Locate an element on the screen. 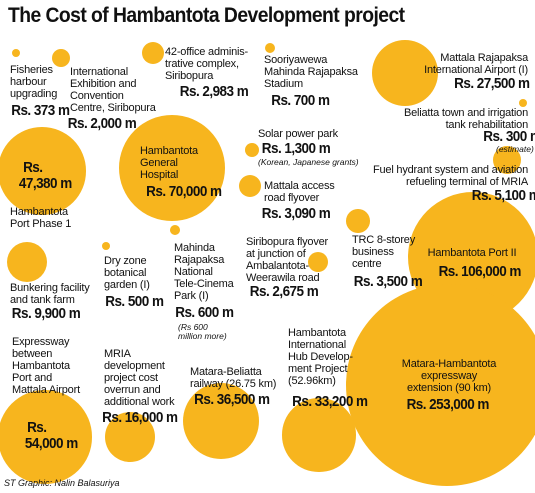 This screenshot has width=535, height=493. bubble-exhibition is located at coordinates (61, 58).